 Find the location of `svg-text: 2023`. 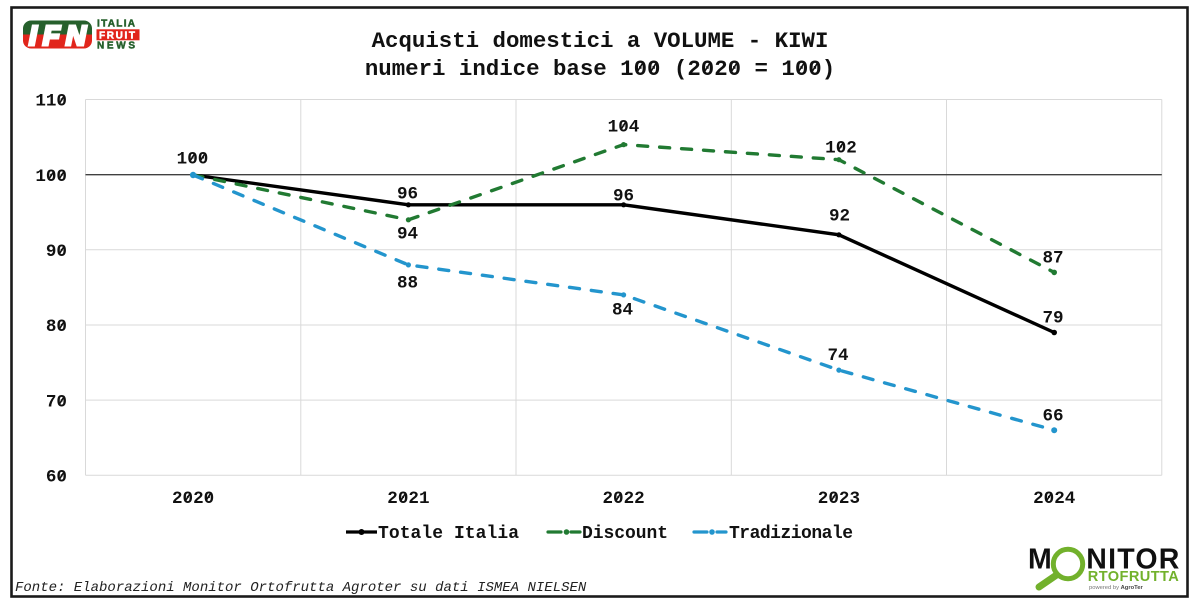

svg-text: 2023 is located at coordinates (839, 499).